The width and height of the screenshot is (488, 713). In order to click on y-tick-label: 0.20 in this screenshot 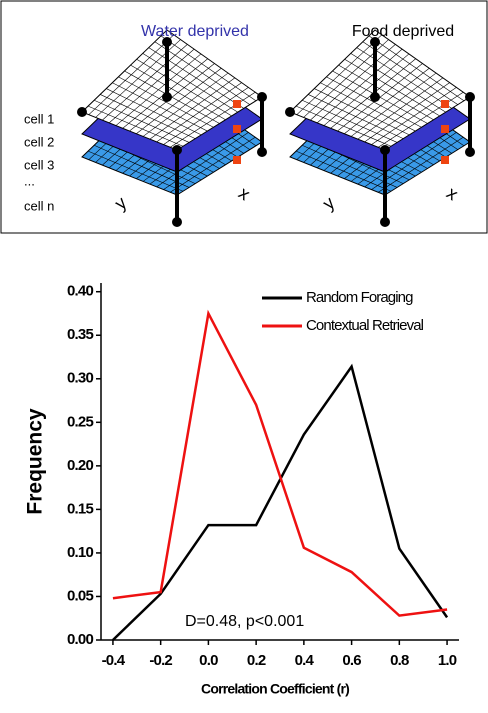, I will do `click(80, 465)`.